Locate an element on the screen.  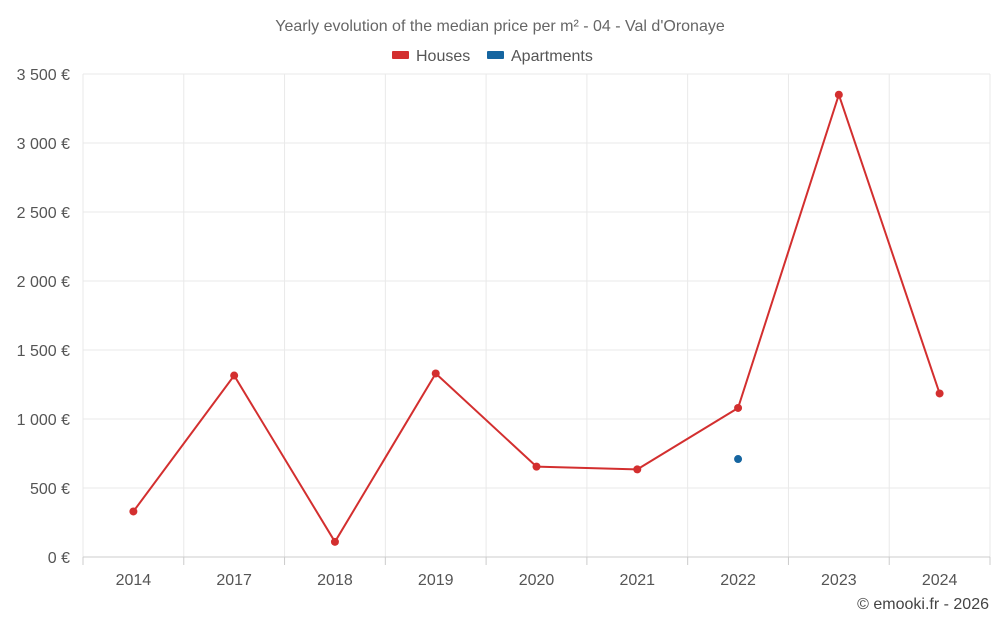
y-tick-label: 1 500 € is located at coordinates (43, 351).